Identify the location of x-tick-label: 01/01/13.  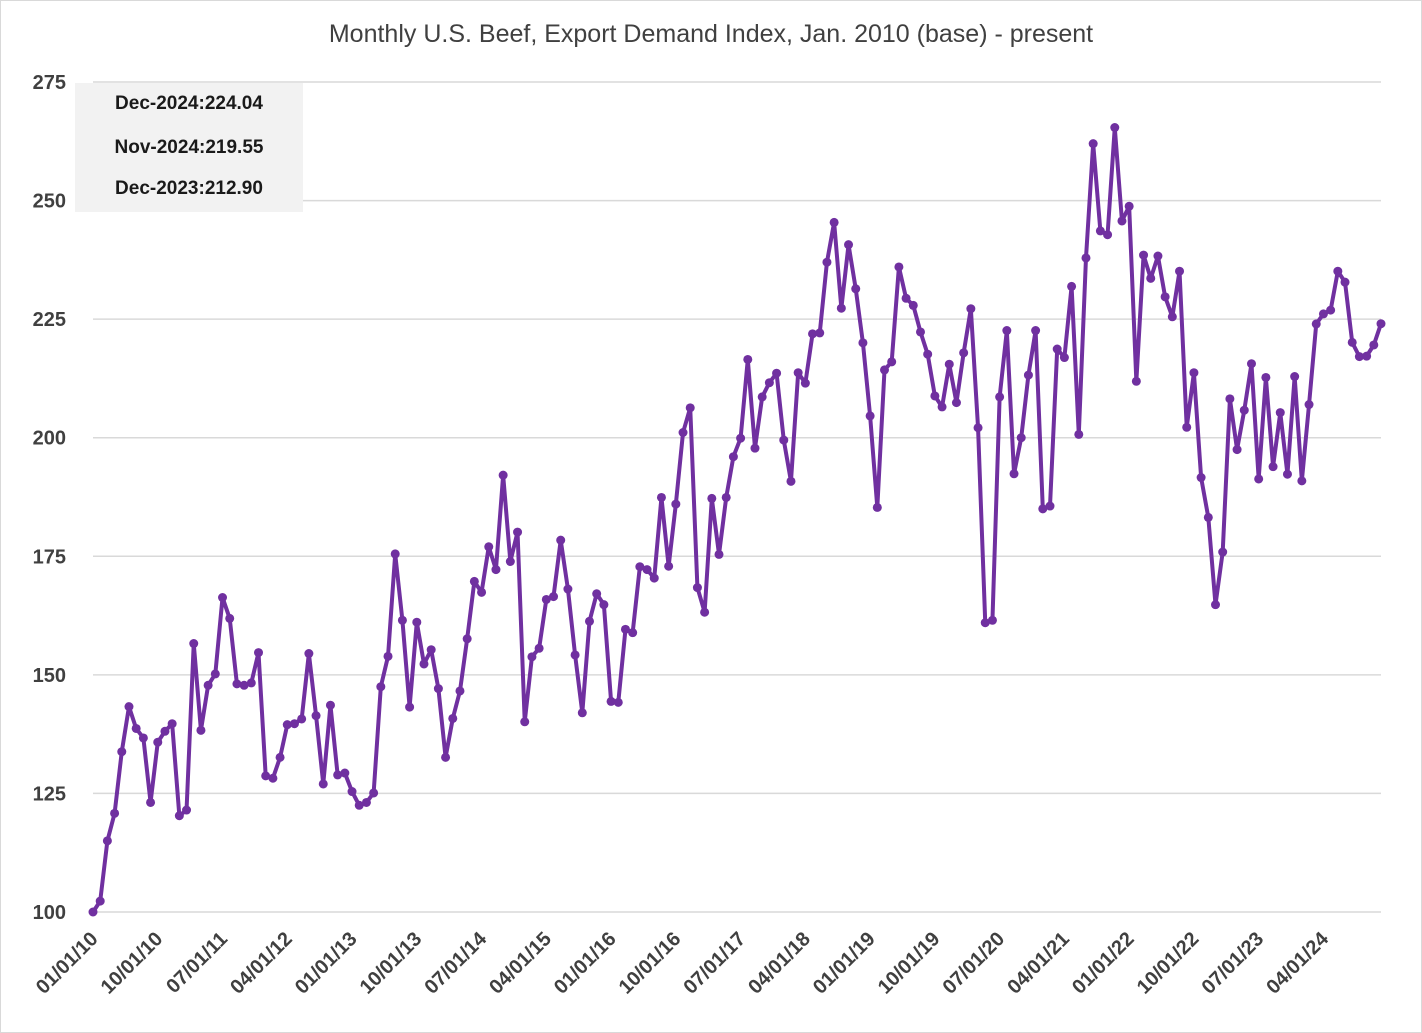
(326, 963).